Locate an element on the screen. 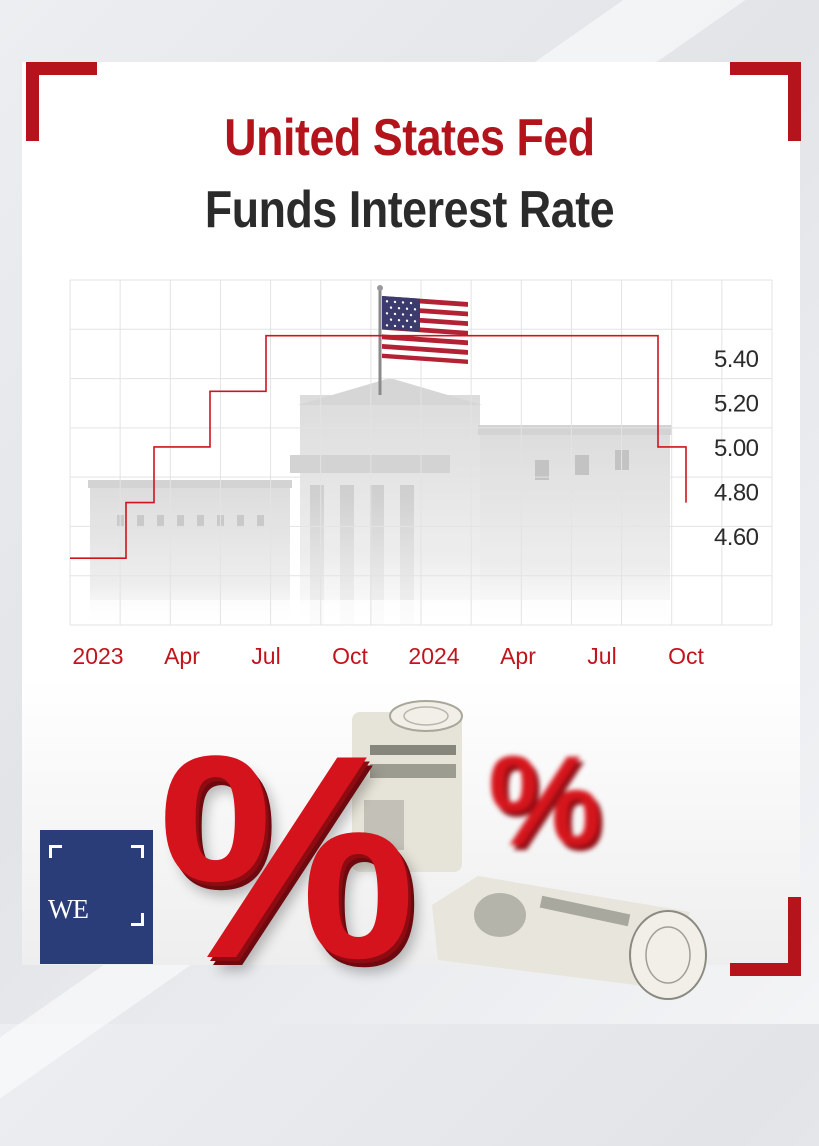  y-tick-label: 5.40 is located at coordinates (736, 359).